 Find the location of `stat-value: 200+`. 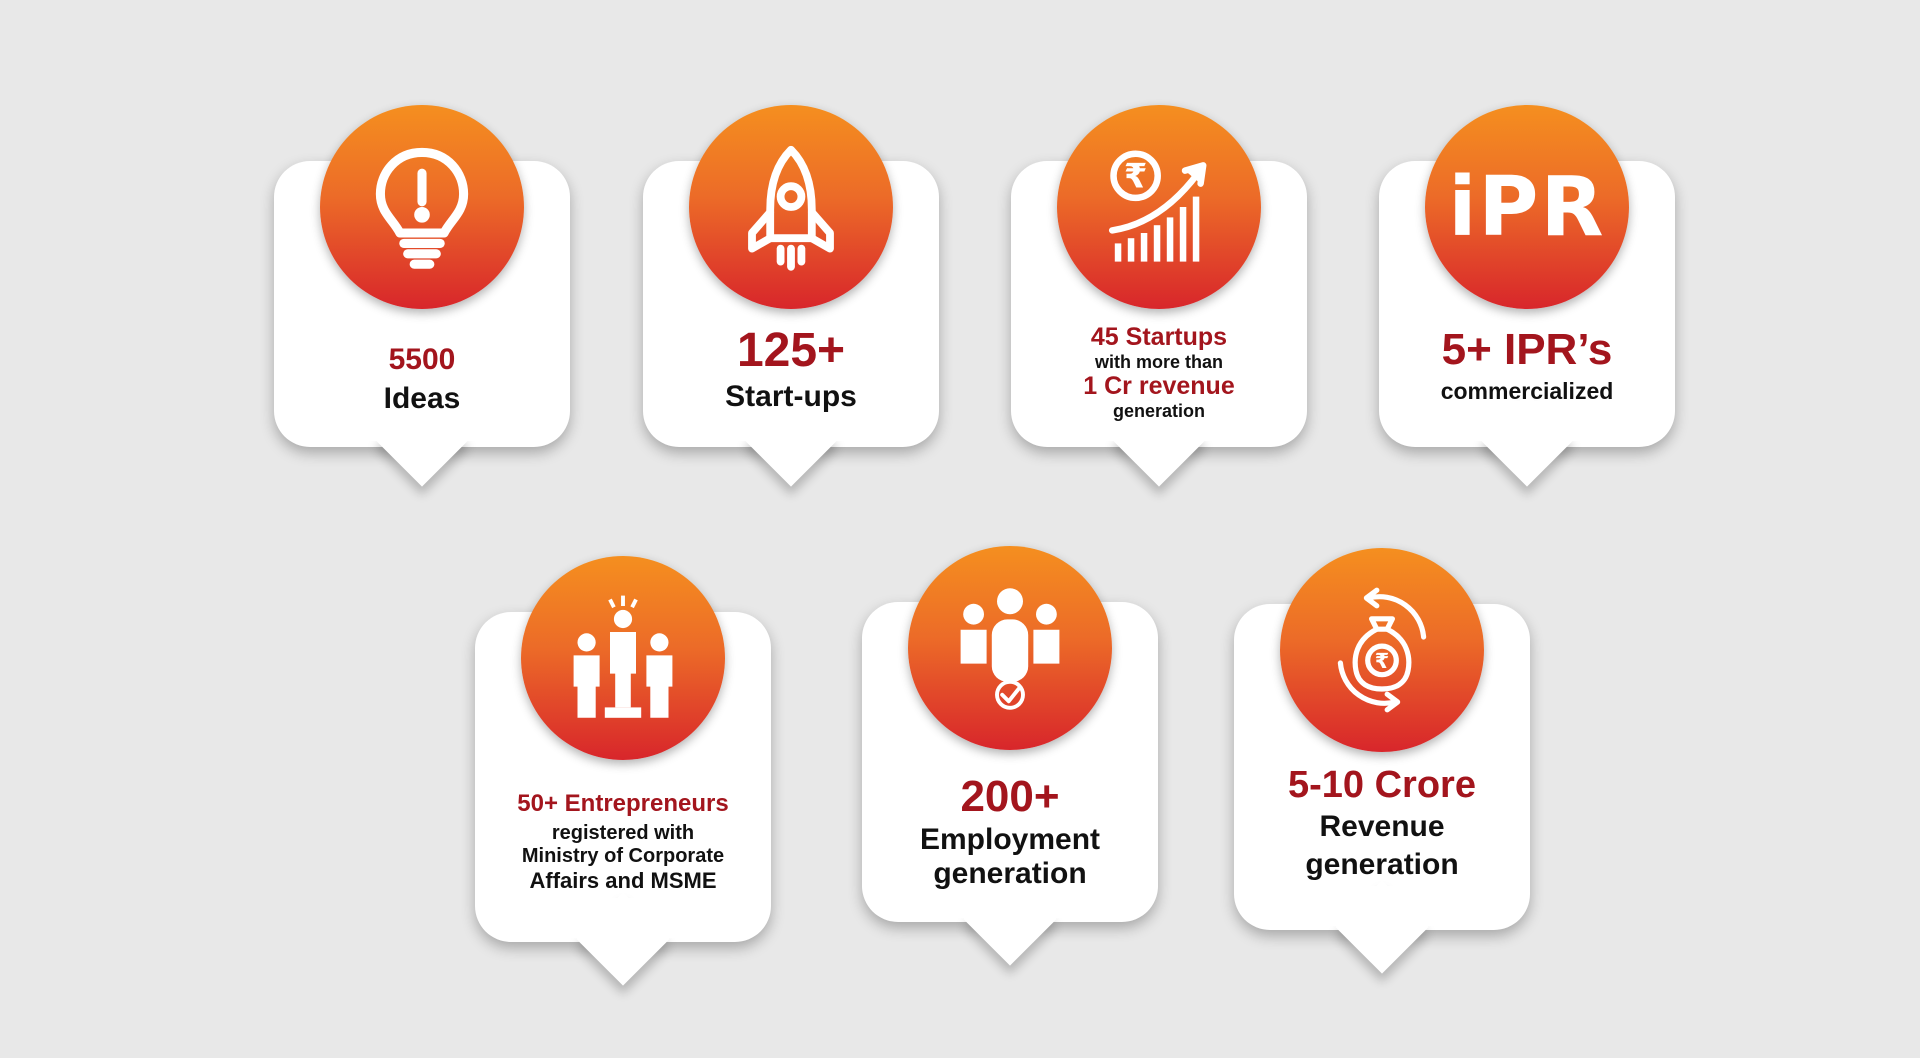

stat-value: 200+ is located at coordinates (1010, 796).